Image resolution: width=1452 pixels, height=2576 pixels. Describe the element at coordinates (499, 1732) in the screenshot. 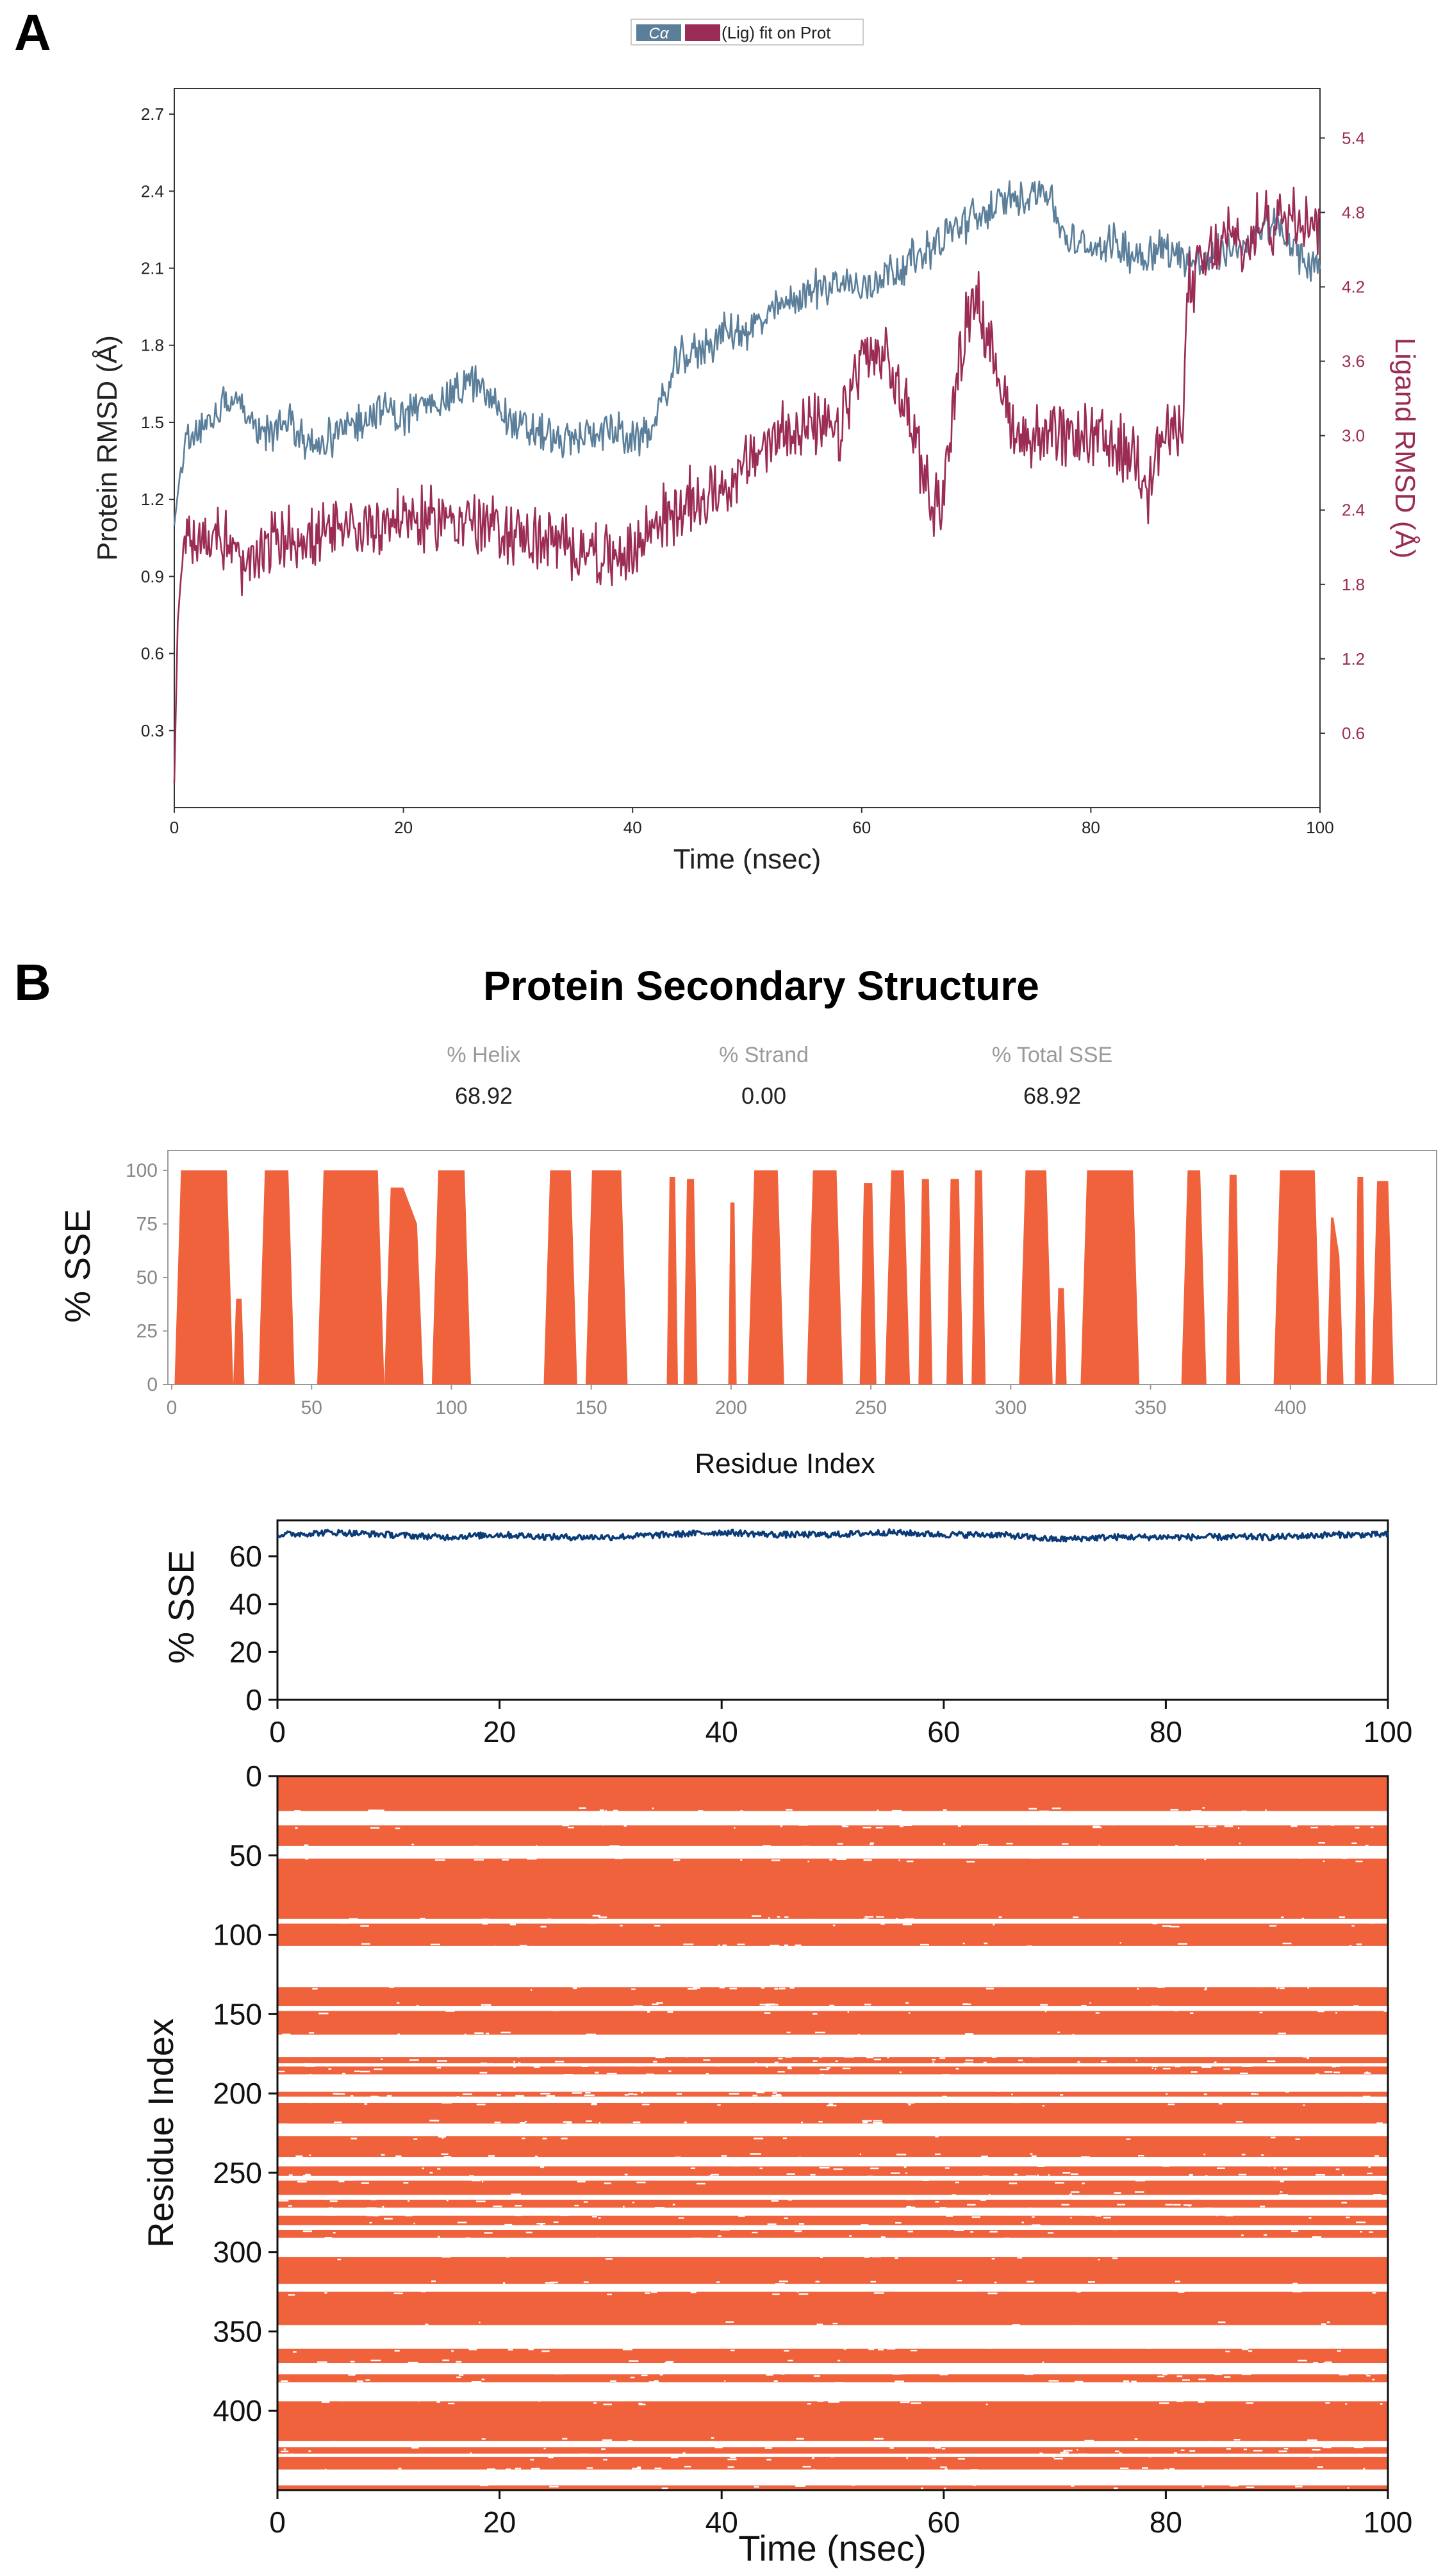

I see `sse-time-x-tick-label-1: 20` at that location.